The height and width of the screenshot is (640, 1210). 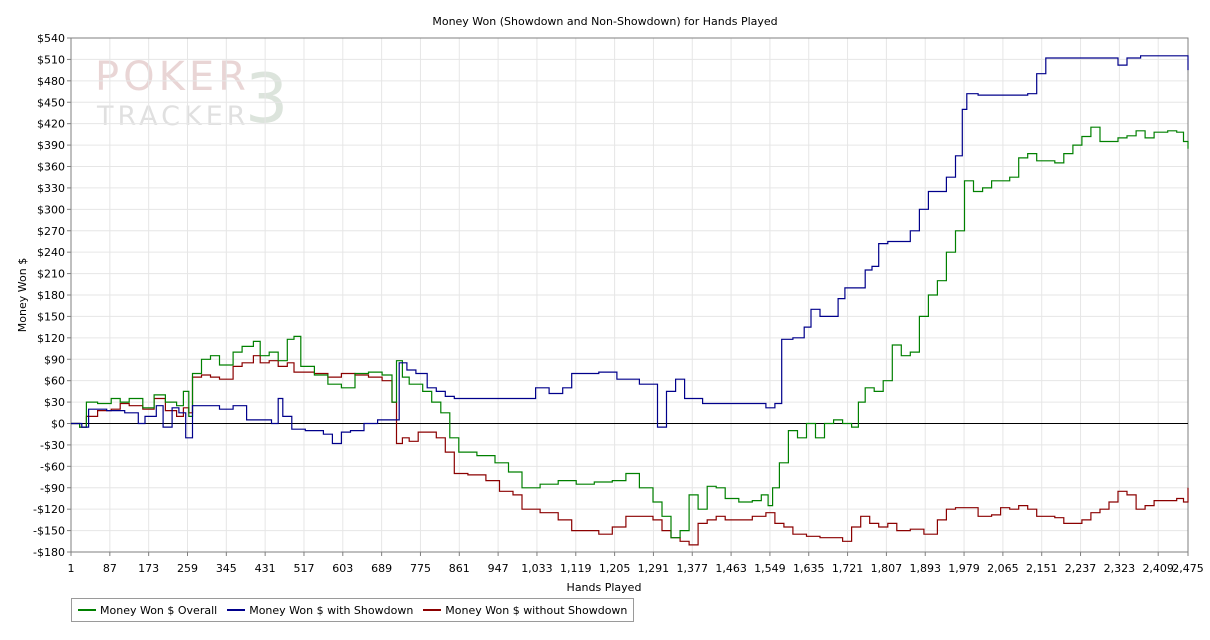 What do you see at coordinates (51, 188) in the screenshot?
I see `y-tick-label: $330` at bounding box center [51, 188].